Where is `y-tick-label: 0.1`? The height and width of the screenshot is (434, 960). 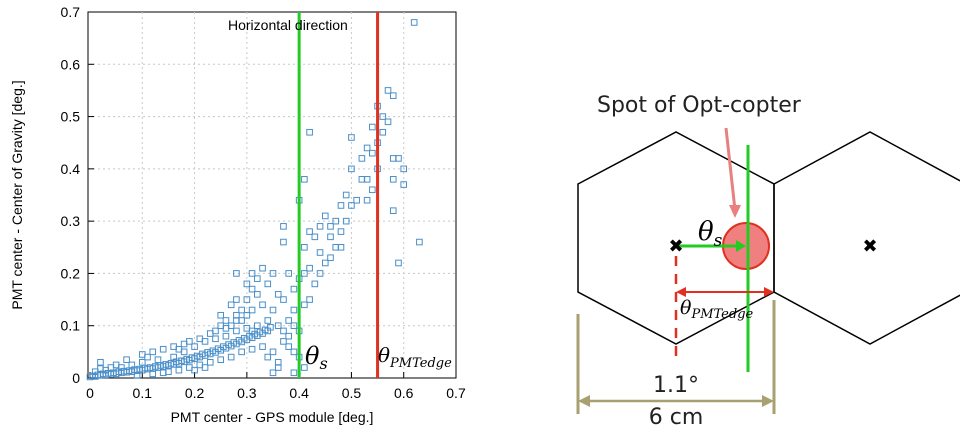
y-tick-label: 0.1 is located at coordinates (71, 326).